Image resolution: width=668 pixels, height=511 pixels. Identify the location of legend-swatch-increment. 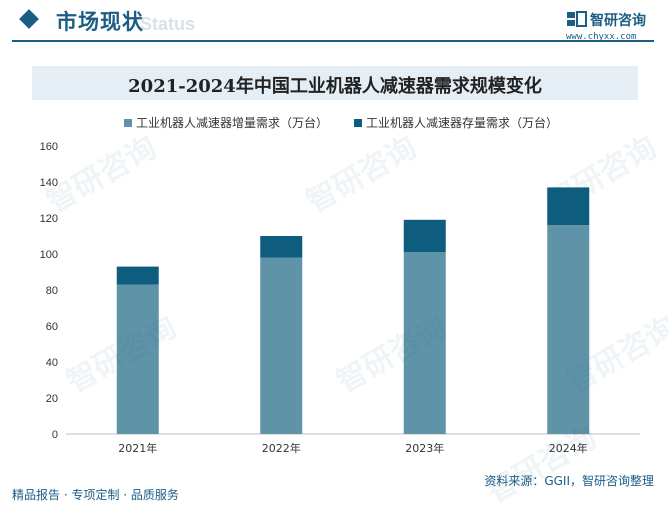
(128, 123).